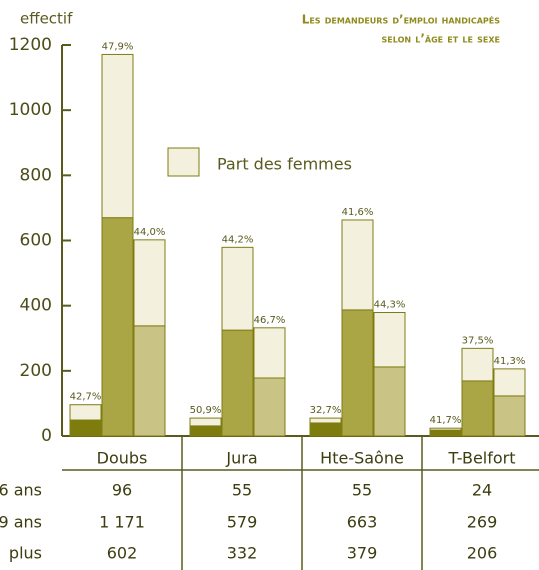  I want to click on share-label: 44,0%, so click(150, 232).